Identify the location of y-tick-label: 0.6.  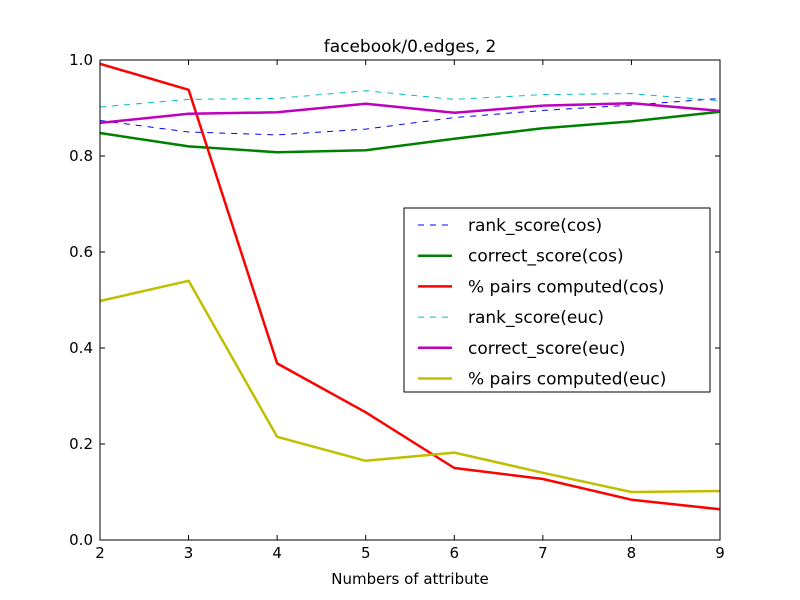
(81, 252).